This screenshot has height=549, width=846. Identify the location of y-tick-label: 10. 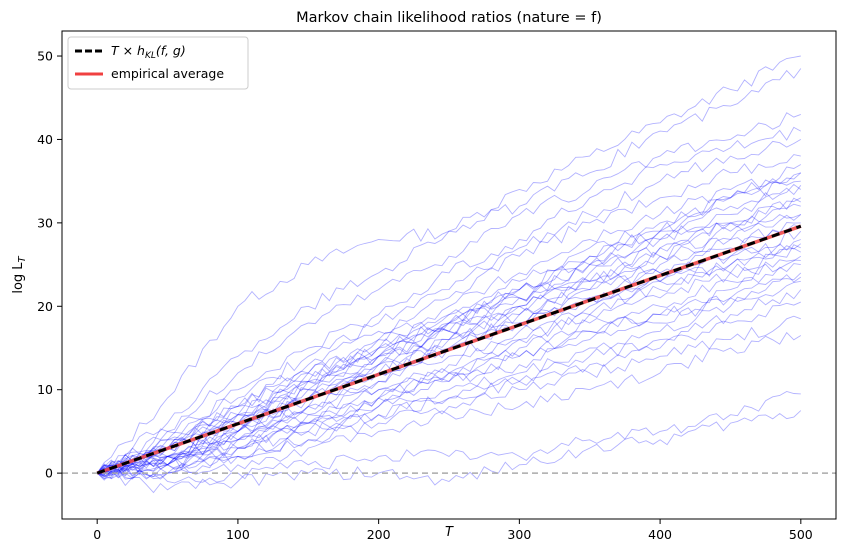
(45, 389).